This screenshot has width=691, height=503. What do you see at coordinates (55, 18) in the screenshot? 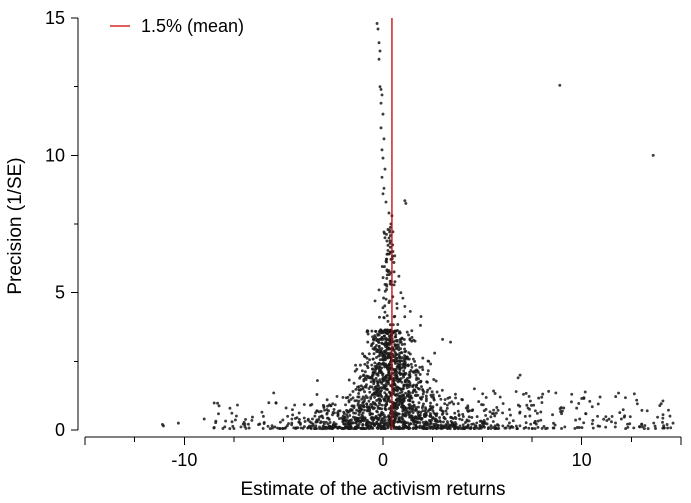
I see `y-tick-label: 15` at bounding box center [55, 18].